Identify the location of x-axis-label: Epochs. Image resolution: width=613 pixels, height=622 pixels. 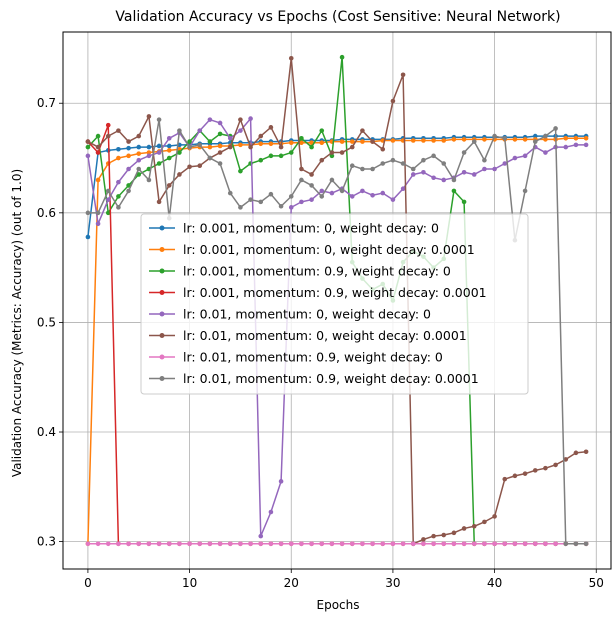
(338, 605).